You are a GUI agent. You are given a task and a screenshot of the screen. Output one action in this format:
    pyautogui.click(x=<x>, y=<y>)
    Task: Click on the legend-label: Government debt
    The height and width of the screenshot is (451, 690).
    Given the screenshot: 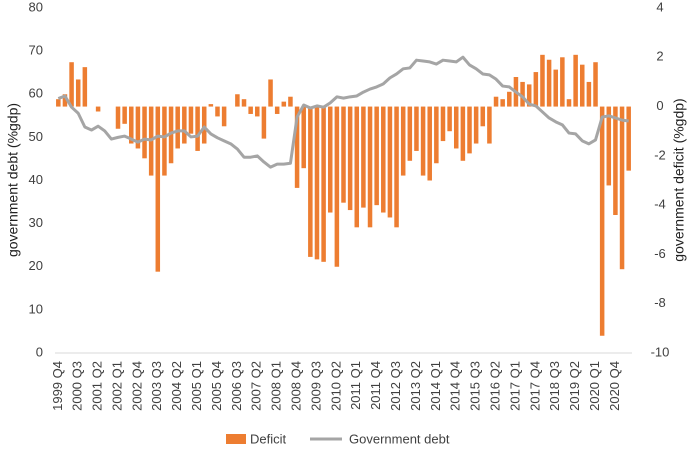 What is the action you would take?
    pyautogui.click(x=399, y=438)
    